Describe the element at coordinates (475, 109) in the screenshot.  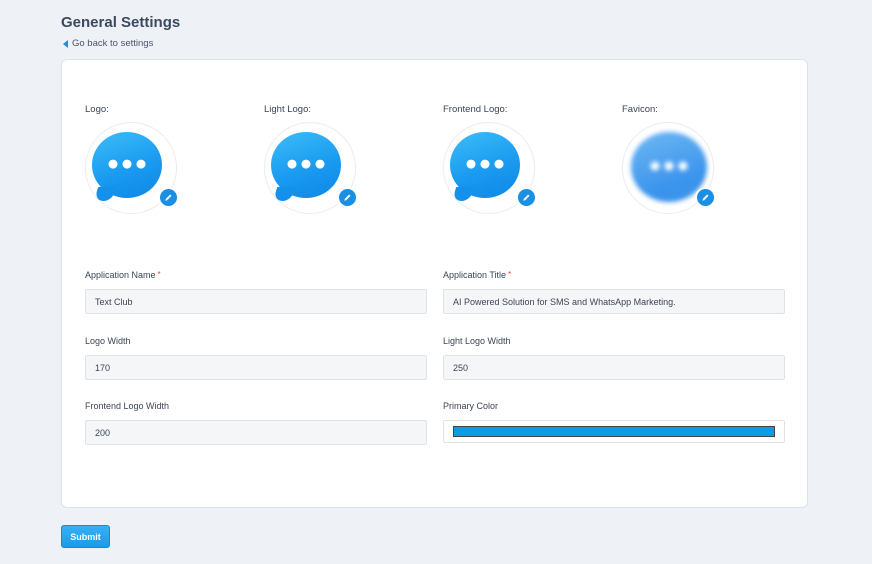
I see `frontend-logo-label: Frontend Logo:` at that location.